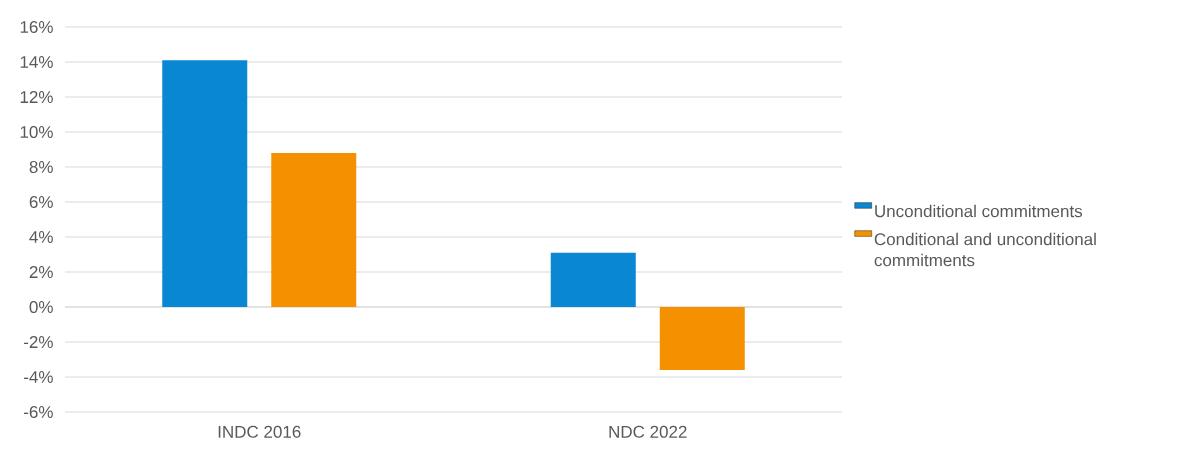 Image resolution: width=1184 pixels, height=455 pixels. What do you see at coordinates (41, 237) in the screenshot?
I see `y-tick-label: 4%` at bounding box center [41, 237].